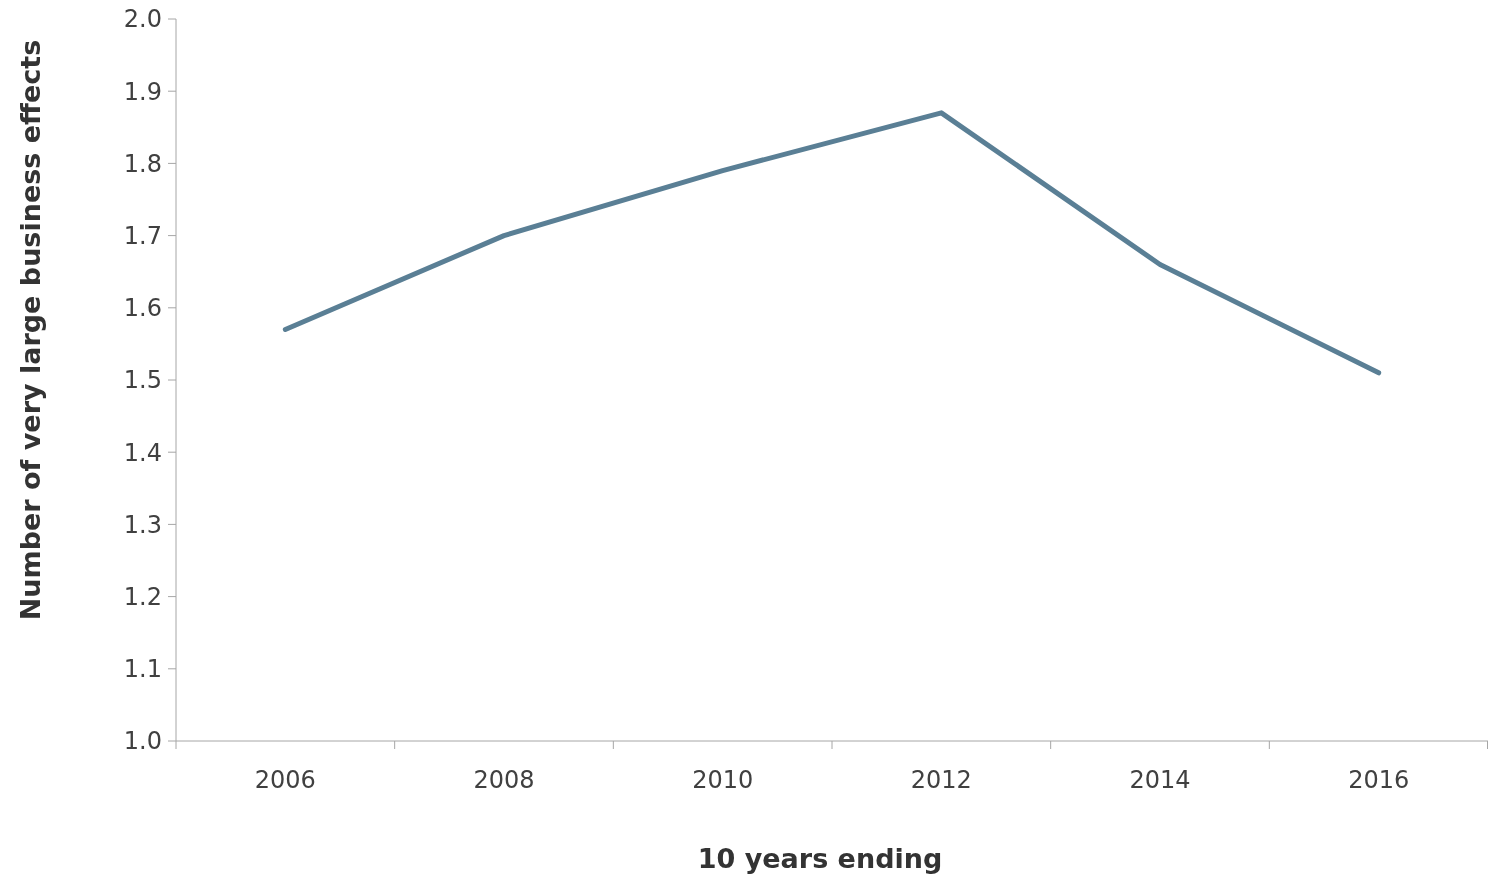  I want to click on y-tick-label: 1.7, so click(142, 236).